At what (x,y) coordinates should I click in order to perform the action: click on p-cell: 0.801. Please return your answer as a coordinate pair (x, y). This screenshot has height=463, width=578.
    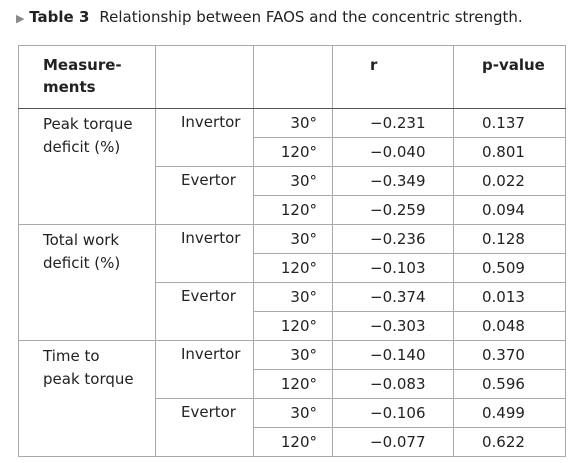
    Looking at the image, I should click on (509, 152).